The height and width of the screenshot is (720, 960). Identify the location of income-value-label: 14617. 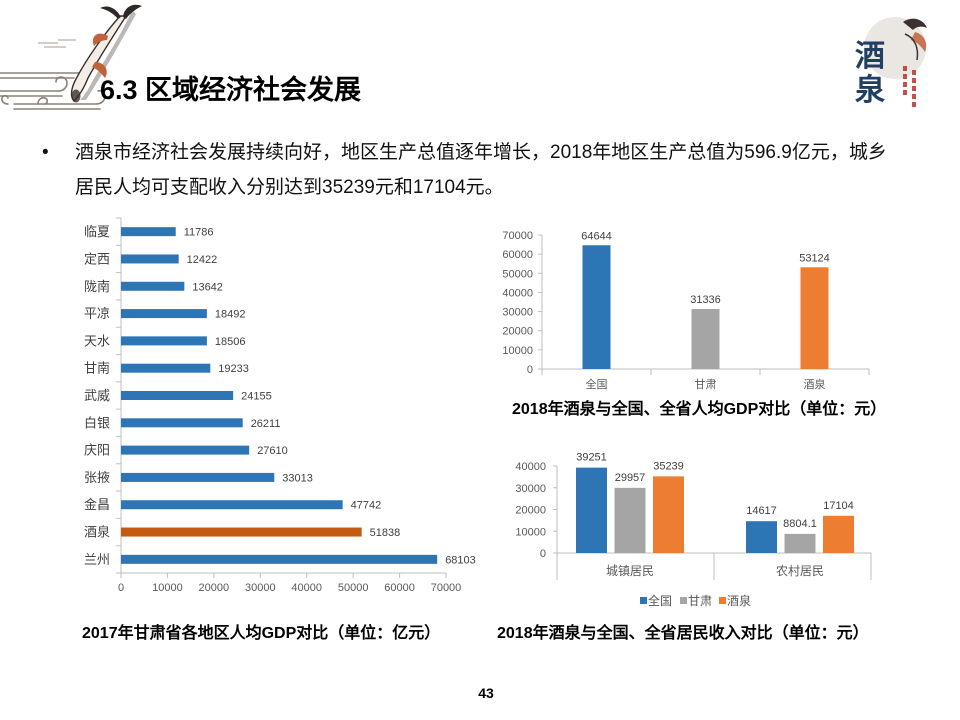
(761, 511).